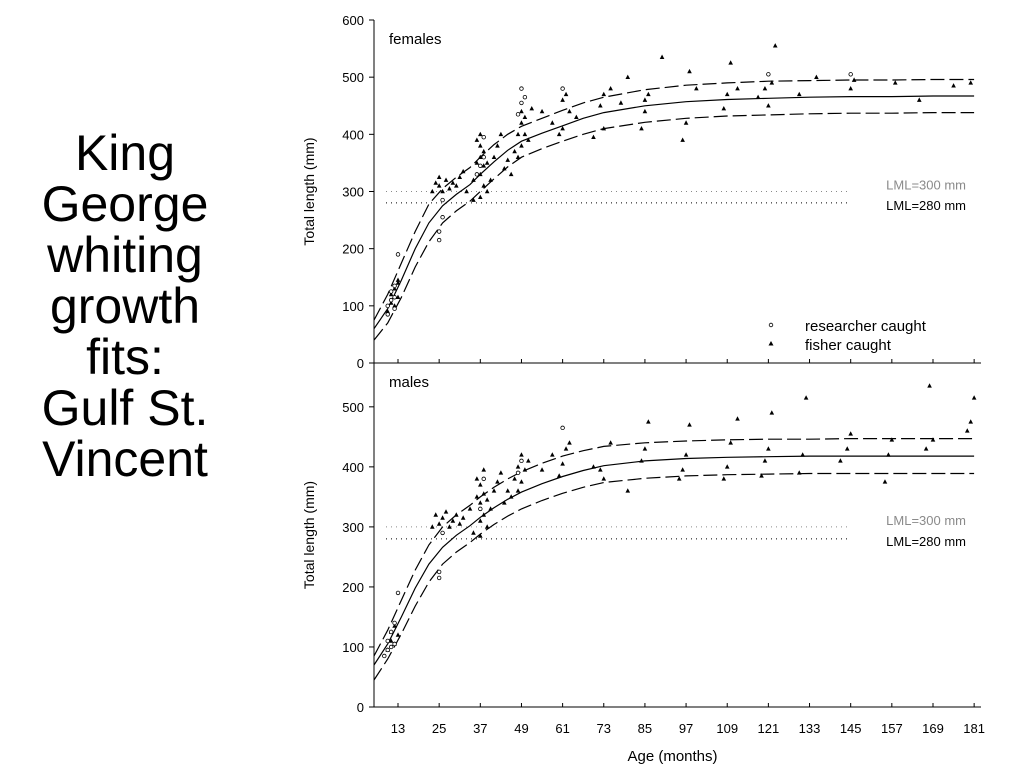  I want to click on x-tick-label: 145, so click(851, 728).